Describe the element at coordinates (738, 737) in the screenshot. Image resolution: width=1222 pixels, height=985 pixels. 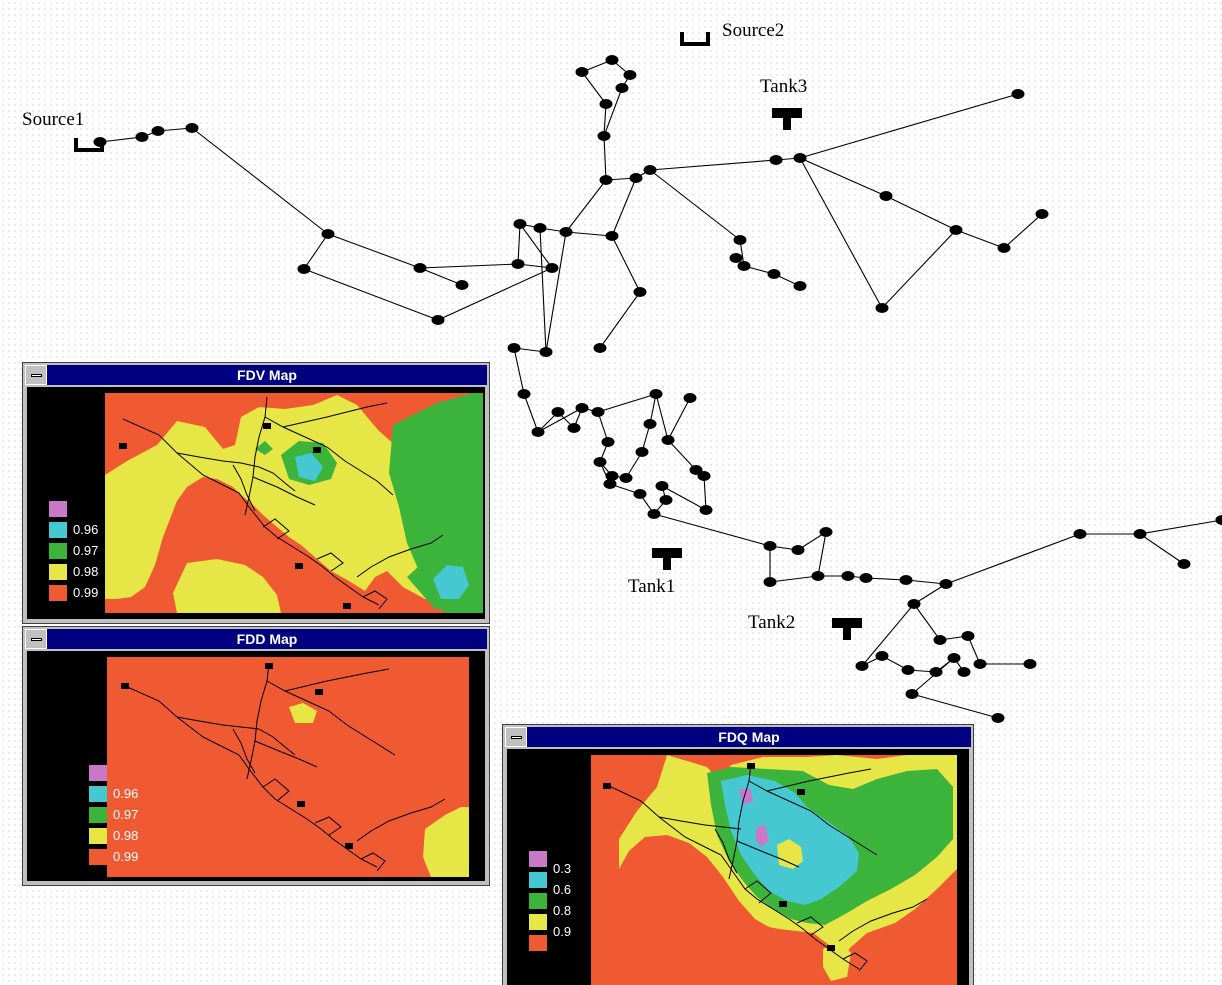
I see `fdq-map-titlebar: FDQ Map` at that location.